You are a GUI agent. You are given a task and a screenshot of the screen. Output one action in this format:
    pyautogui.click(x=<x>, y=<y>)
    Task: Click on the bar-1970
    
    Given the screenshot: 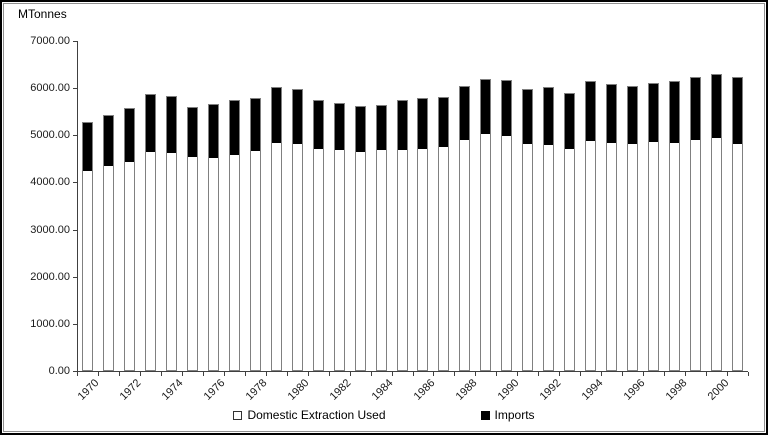 What is the action you would take?
    pyautogui.click(x=87, y=246)
    